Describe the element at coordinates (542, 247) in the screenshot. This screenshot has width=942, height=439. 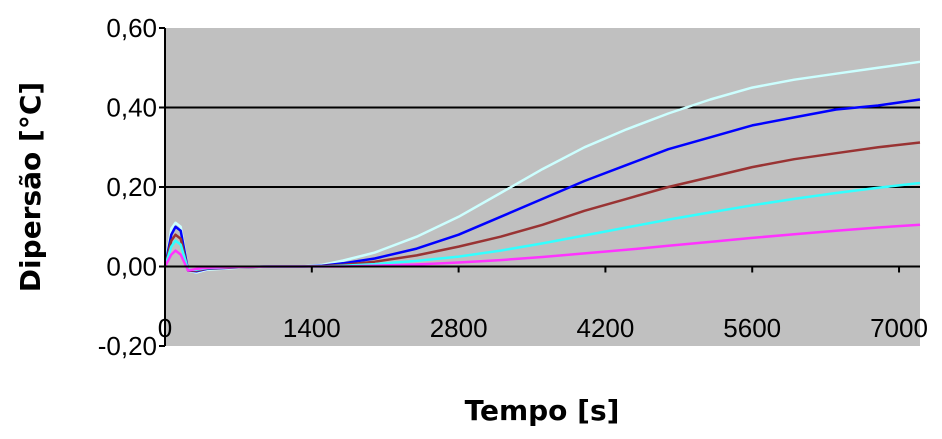
I see `series-line` at that location.